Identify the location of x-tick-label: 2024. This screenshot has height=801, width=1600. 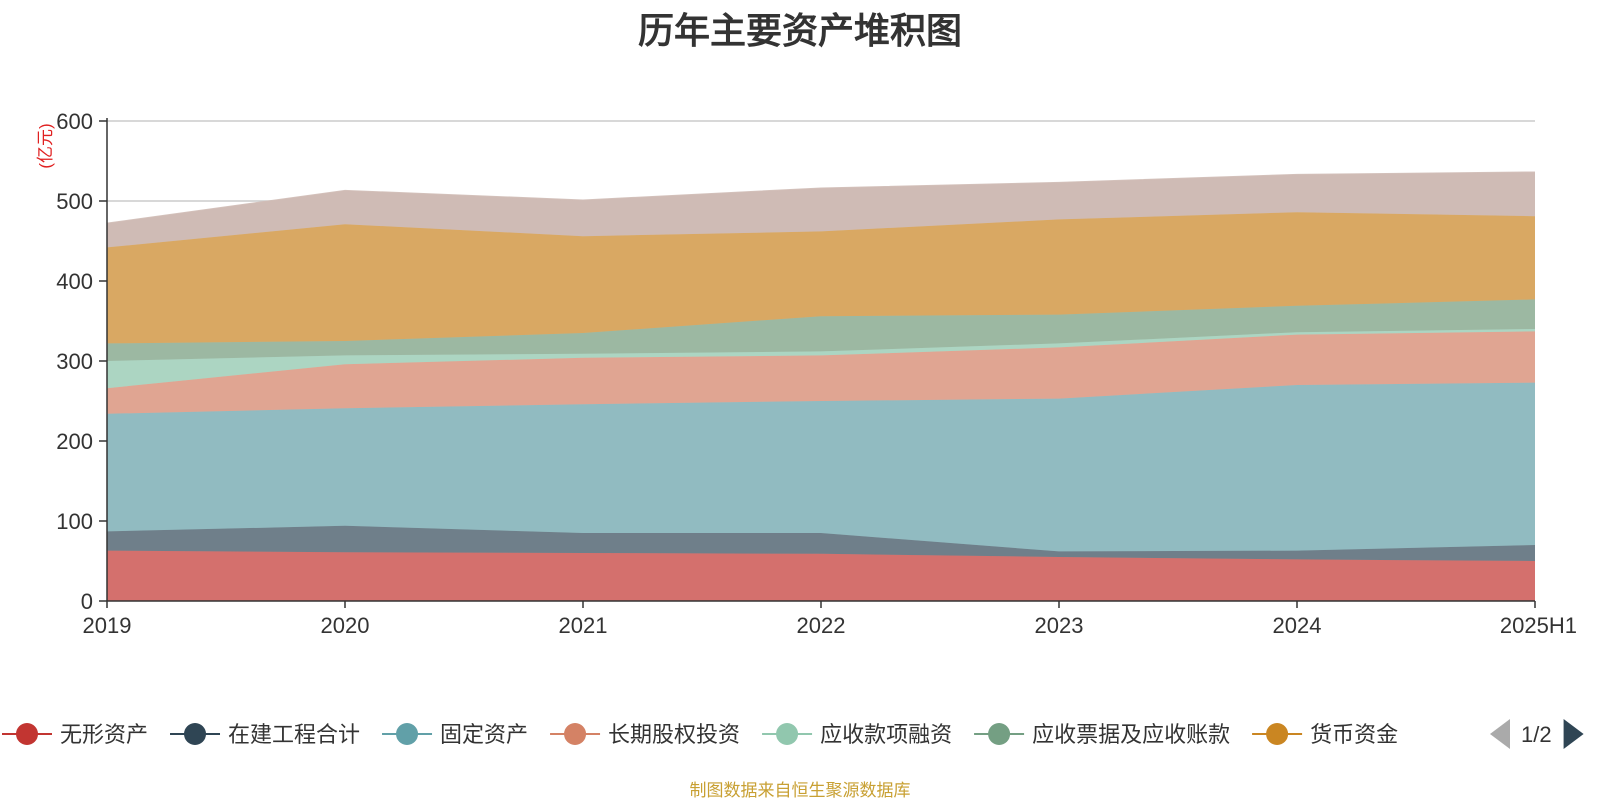
(1297, 625).